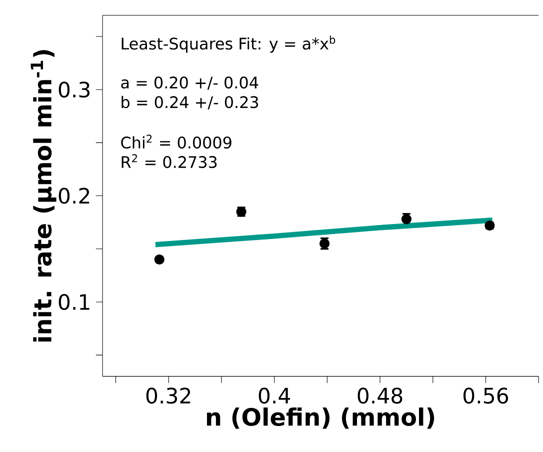  What do you see at coordinates (74, 302) in the screenshot?
I see `y-tick-label: 0.1` at bounding box center [74, 302].